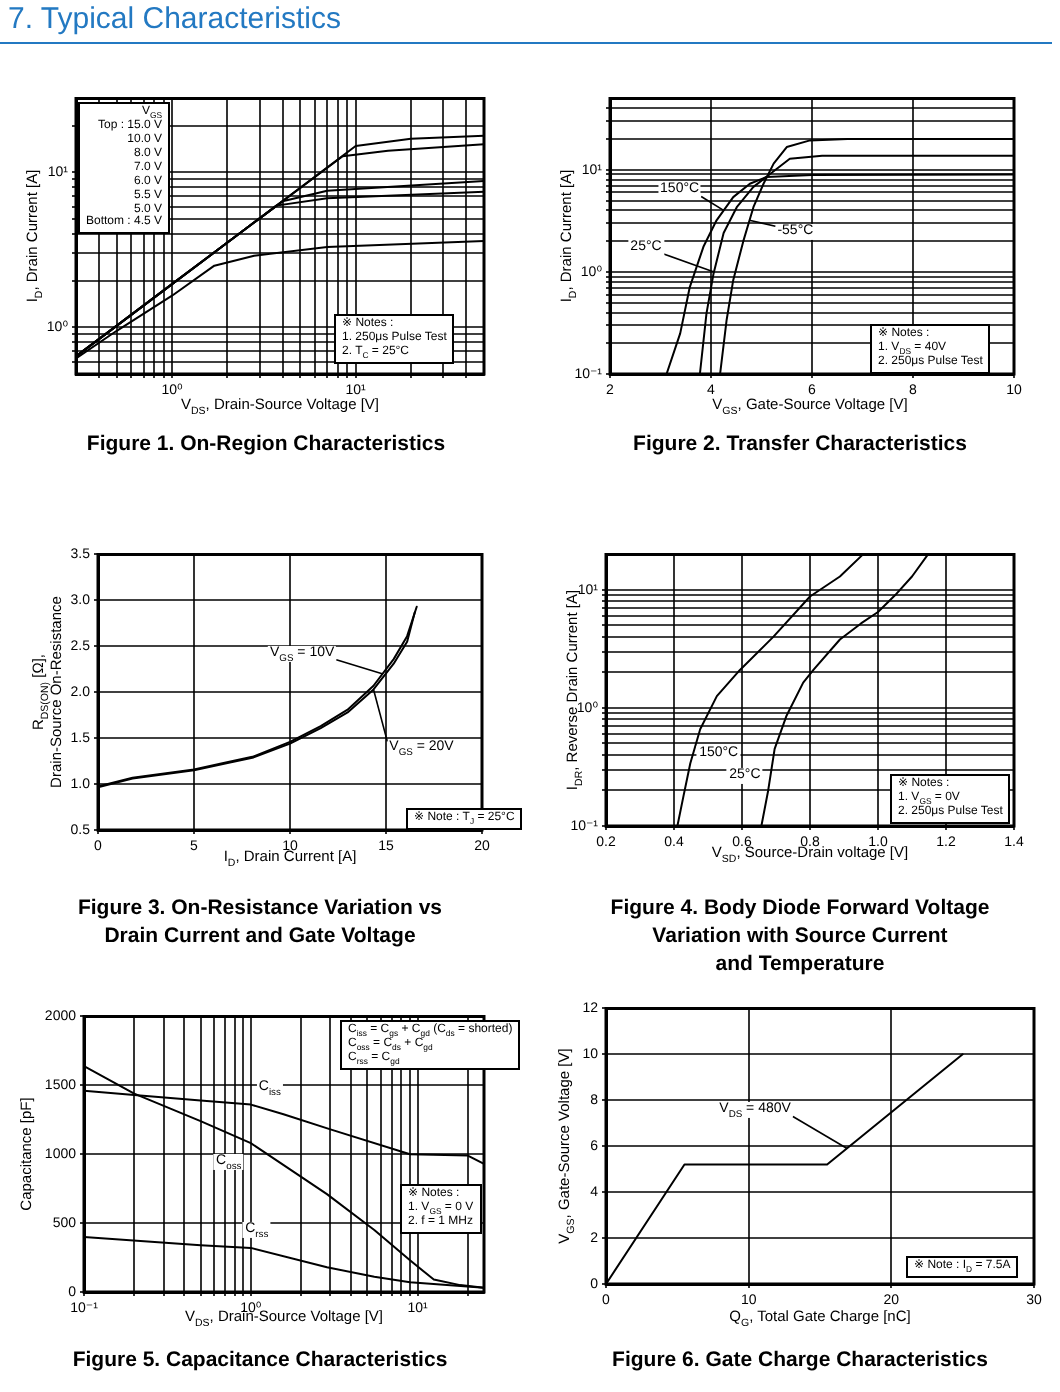 The image size is (1060, 1392). I want to click on chart-subtitle: 7. Typical Characteristics, so click(174, 19).